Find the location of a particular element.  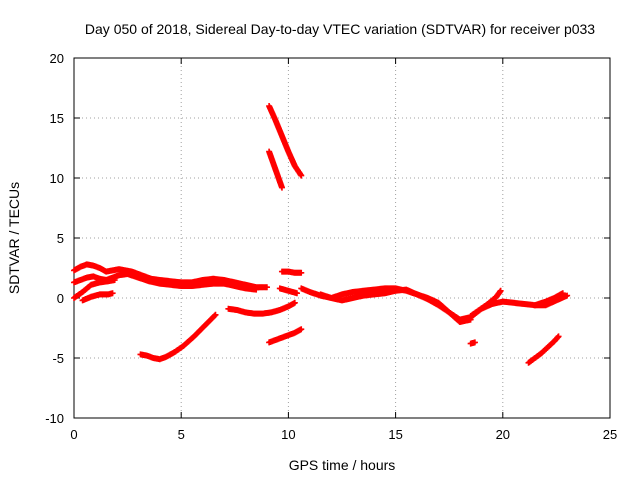

series-late-neg is located at coordinates (543, 349).